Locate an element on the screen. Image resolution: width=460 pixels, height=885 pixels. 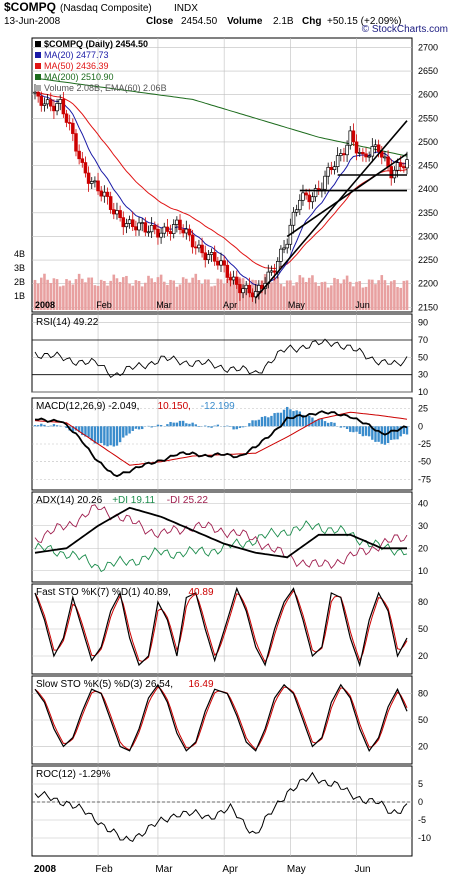
adx-ytick-label: 20 is located at coordinates (423, 548).